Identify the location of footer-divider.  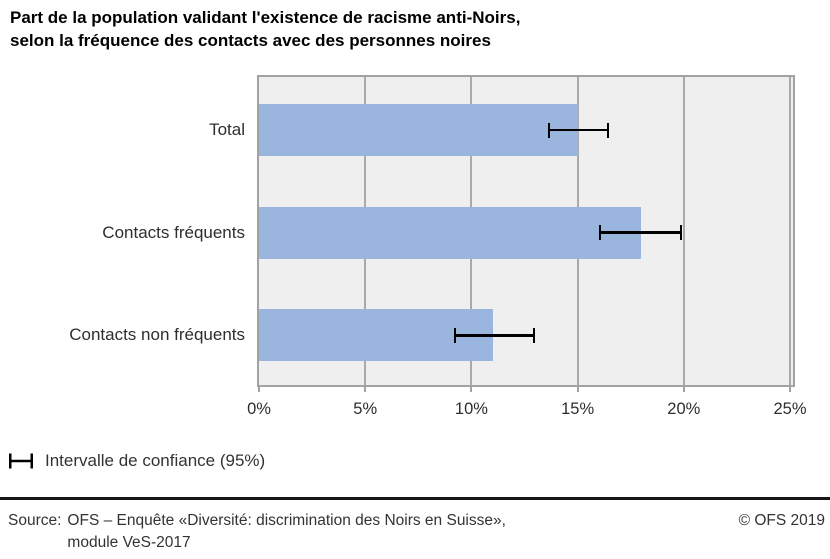
(415, 498).